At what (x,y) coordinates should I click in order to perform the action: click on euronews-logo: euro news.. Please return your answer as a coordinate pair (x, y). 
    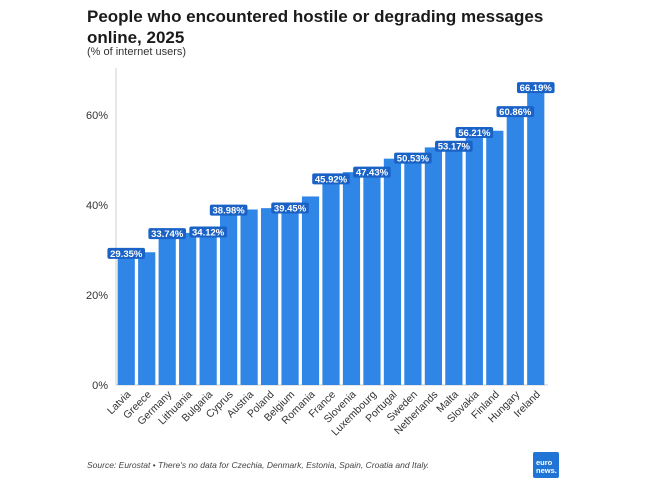
    Looking at the image, I should click on (546, 465).